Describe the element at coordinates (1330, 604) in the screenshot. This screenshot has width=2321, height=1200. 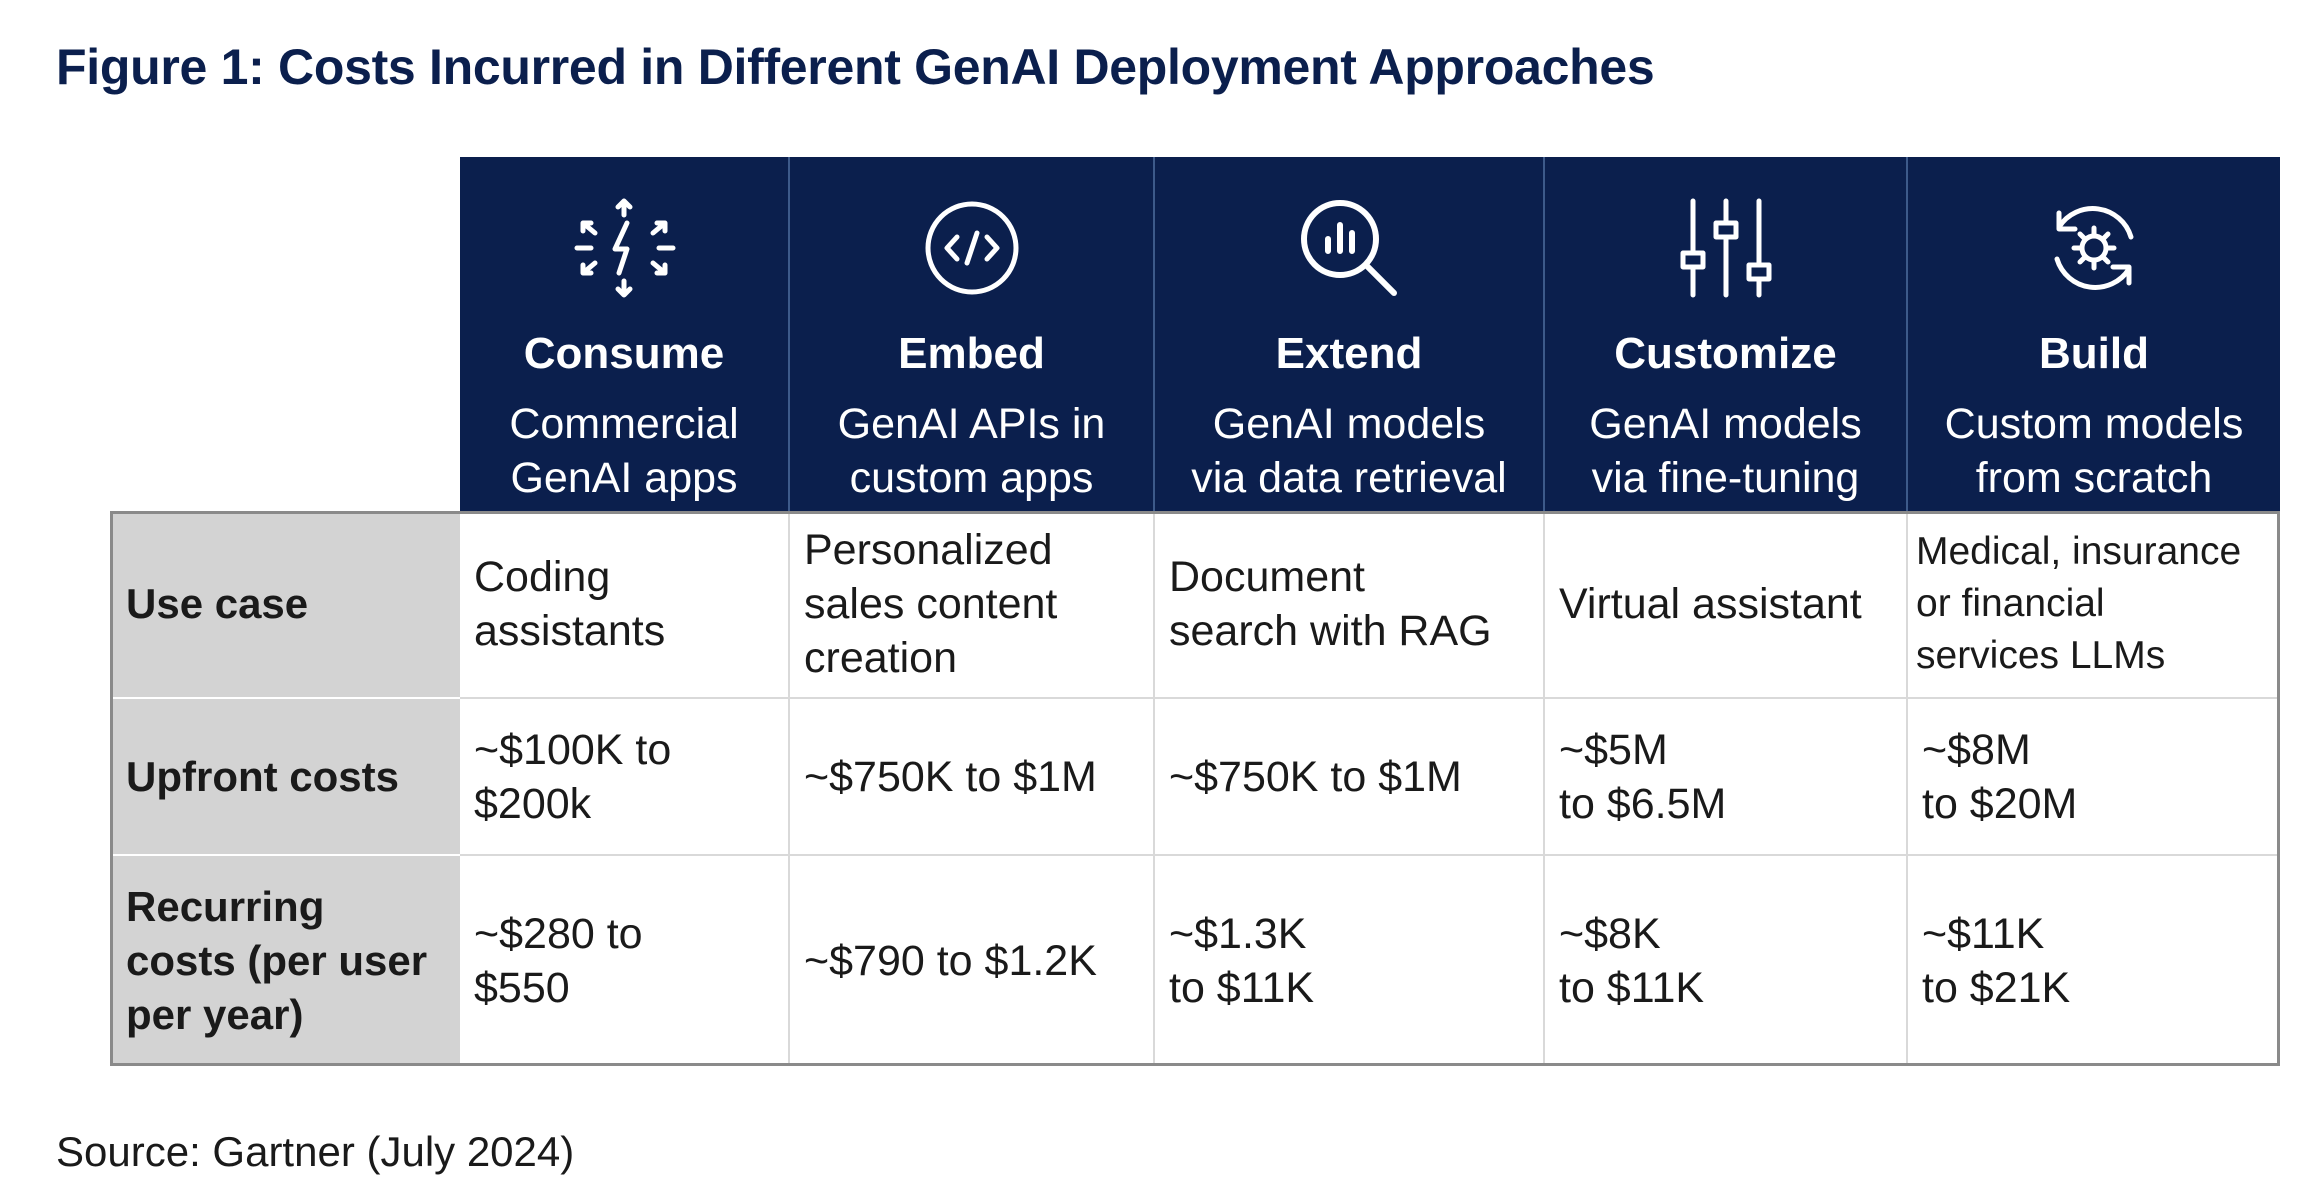
I see `cell-text: Document search with RAG` at that location.